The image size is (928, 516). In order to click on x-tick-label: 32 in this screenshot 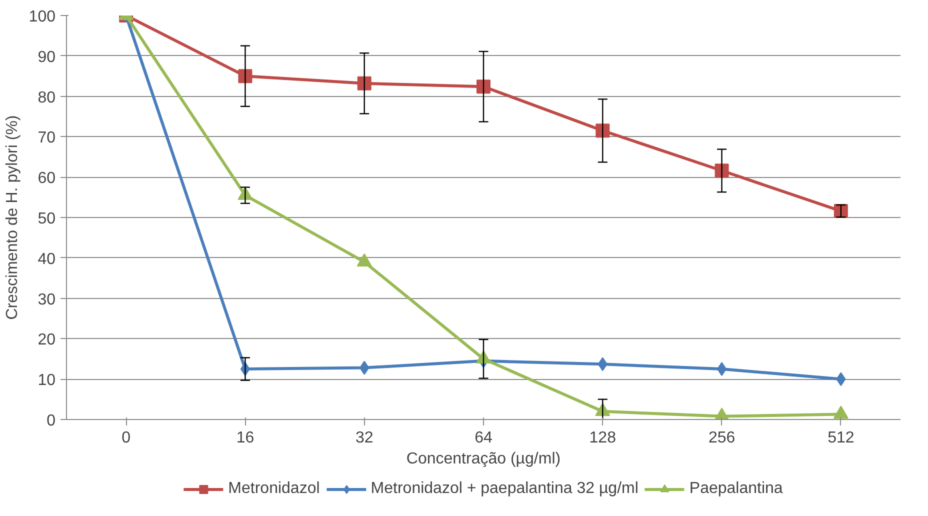, I will do `click(364, 438)`.